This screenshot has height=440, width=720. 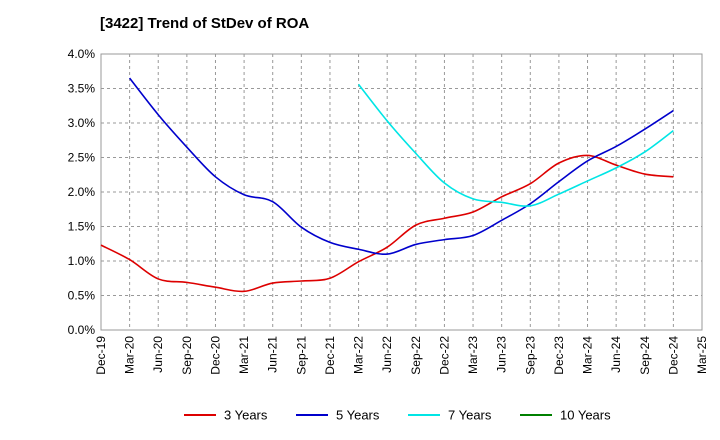 I want to click on y-tick-label: 3.5%, so click(x=82, y=89).